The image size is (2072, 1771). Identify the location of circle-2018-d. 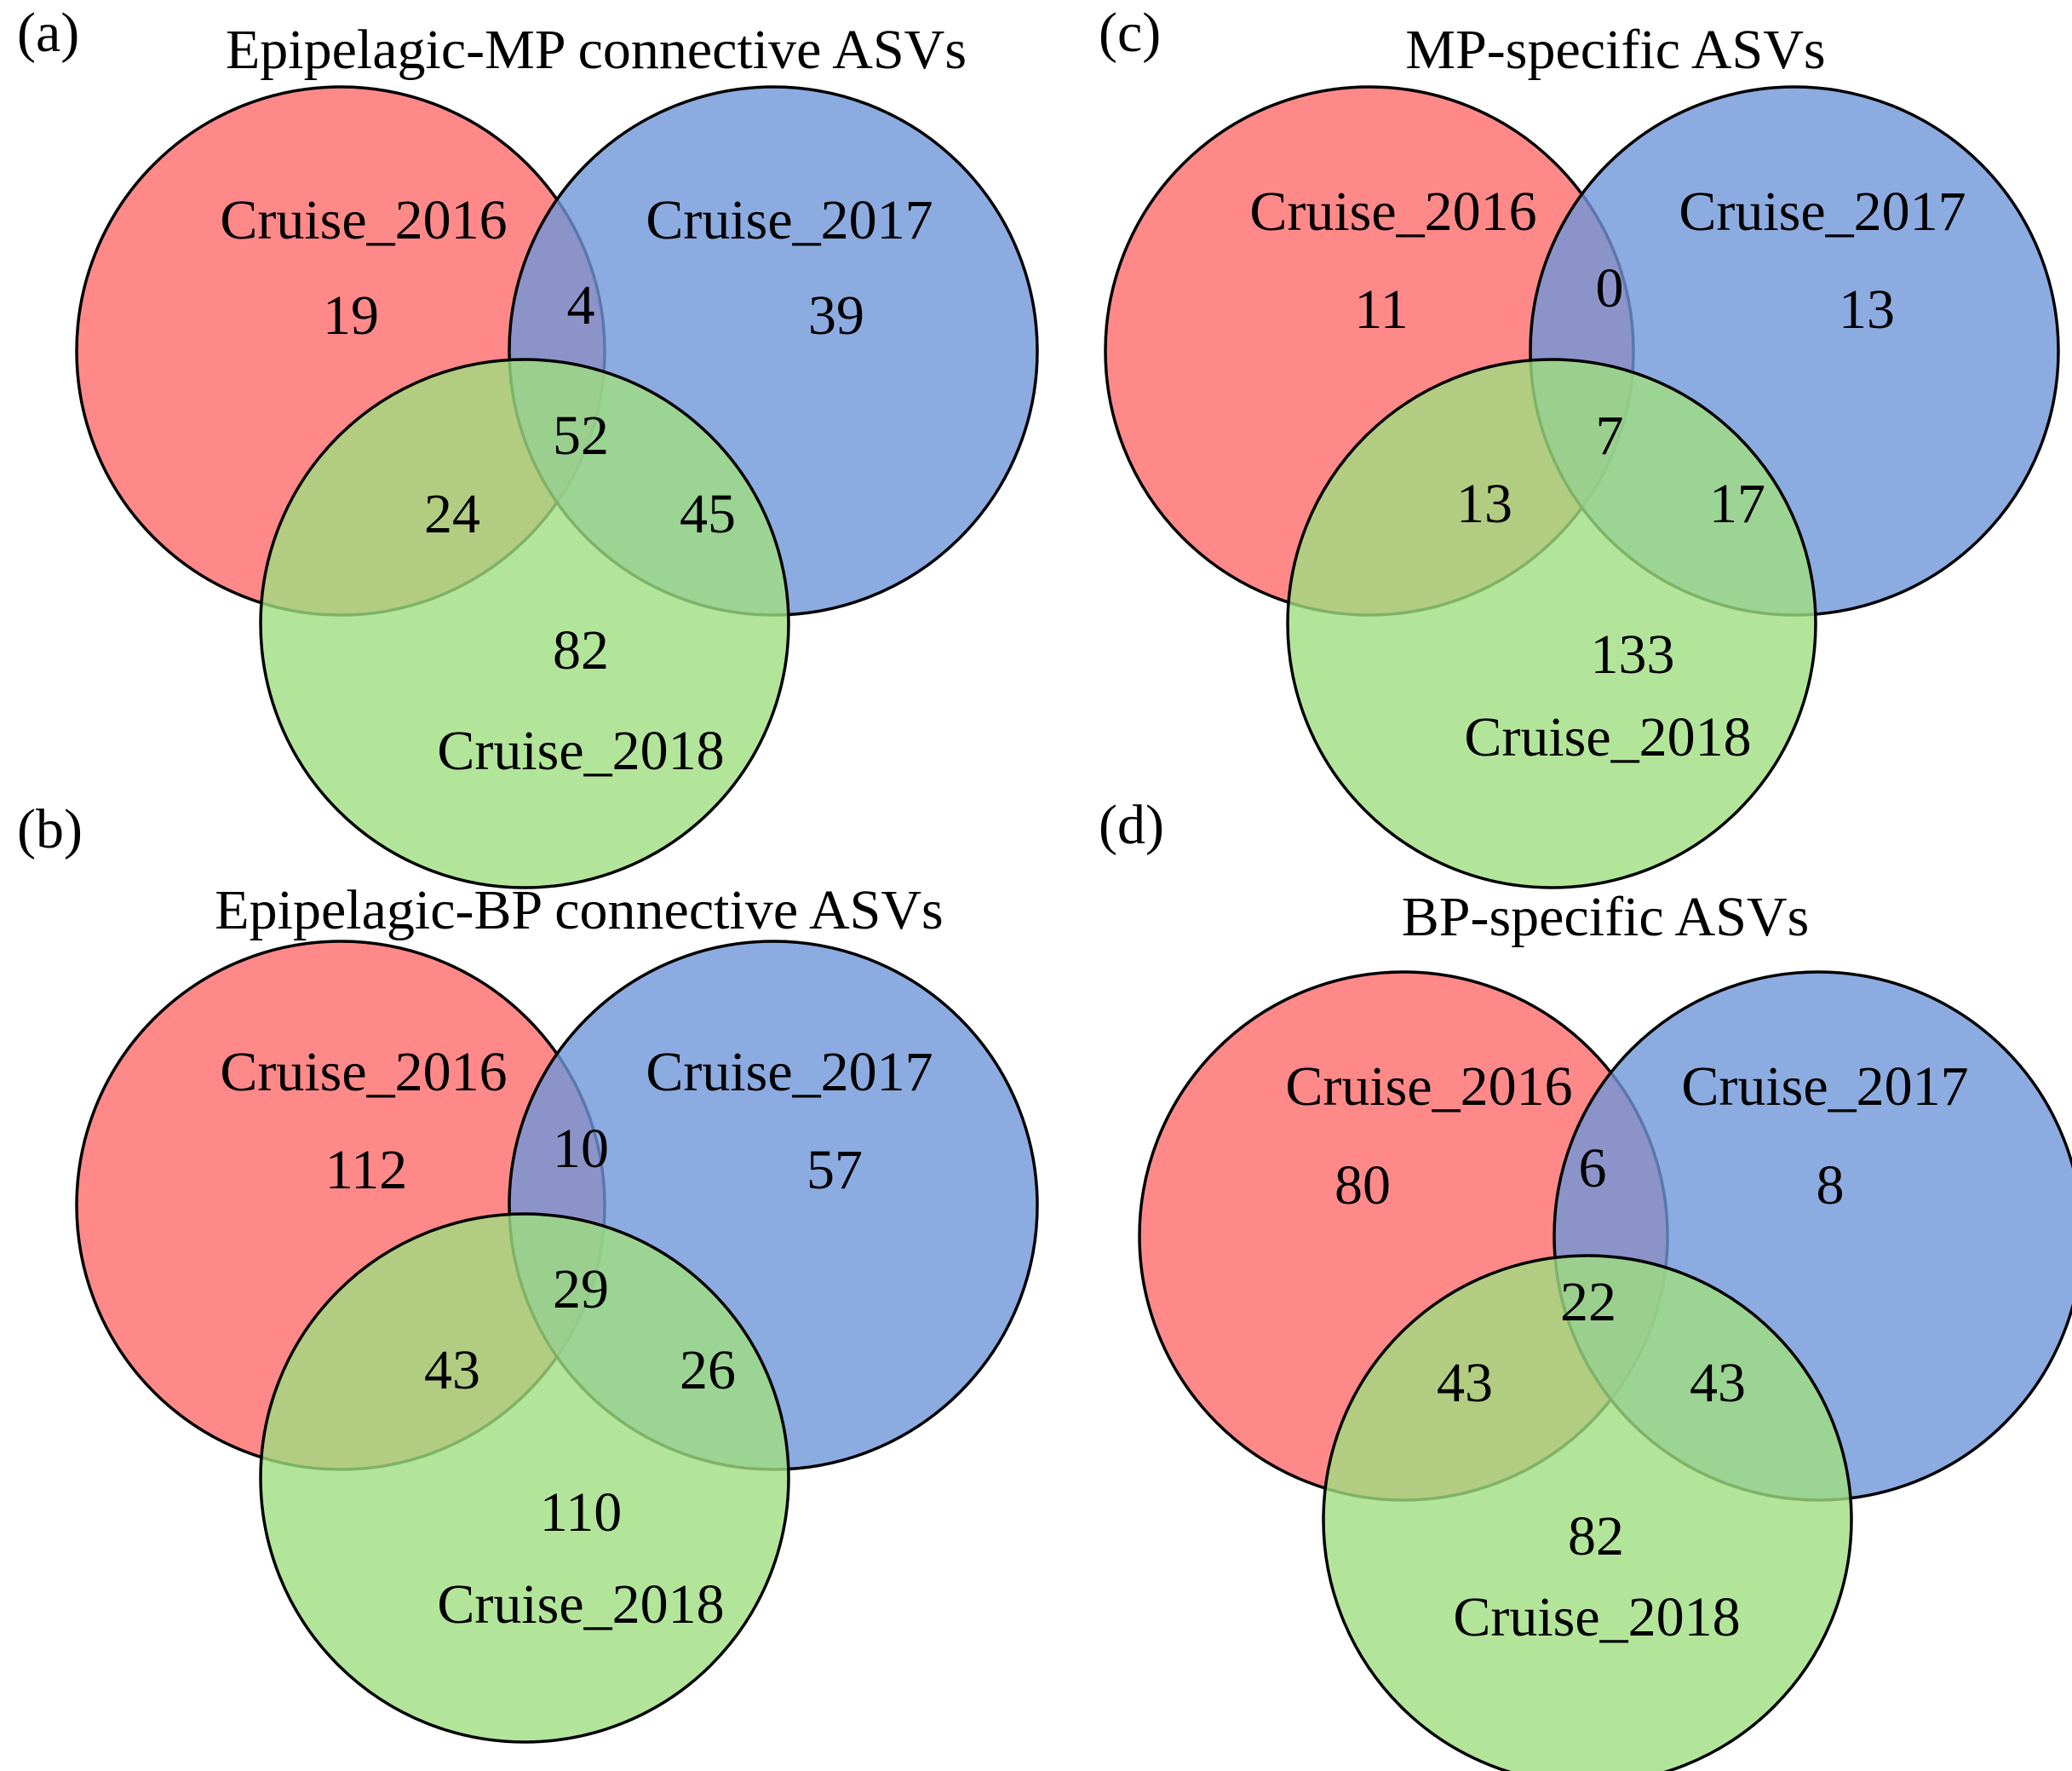
(1587, 1513).